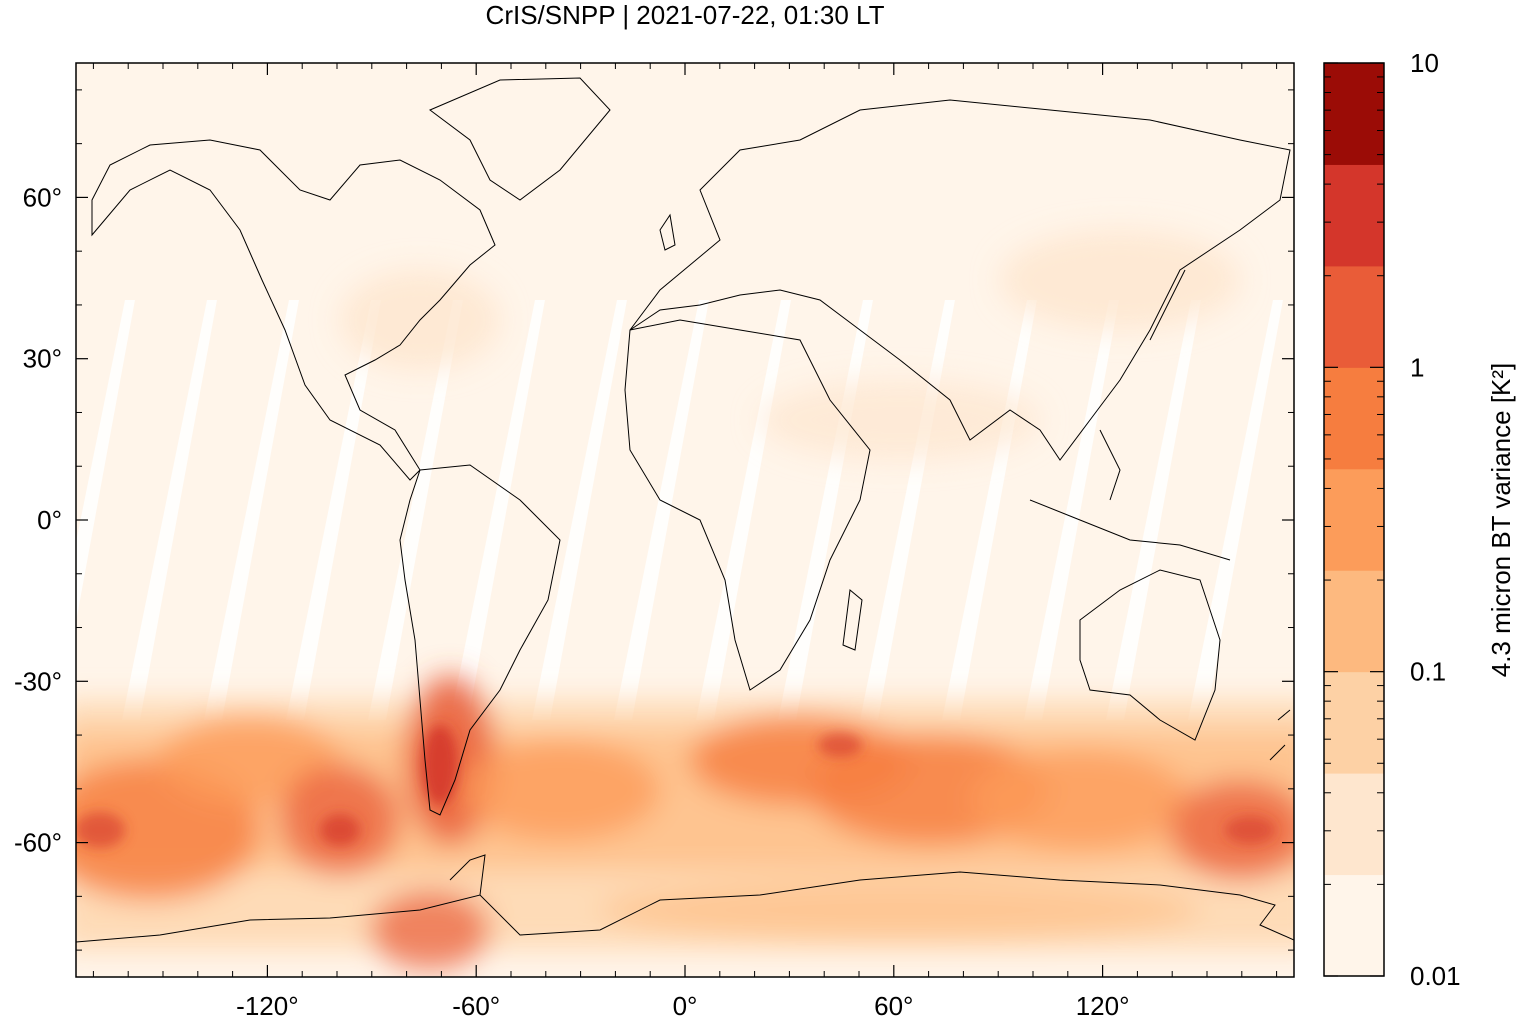 Image resolution: width=1522 pixels, height=1020 pixels. Describe the element at coordinates (1501, 520) in the screenshot. I see `colorbar-label: 4.3 micron BT variance [K²]` at that location.